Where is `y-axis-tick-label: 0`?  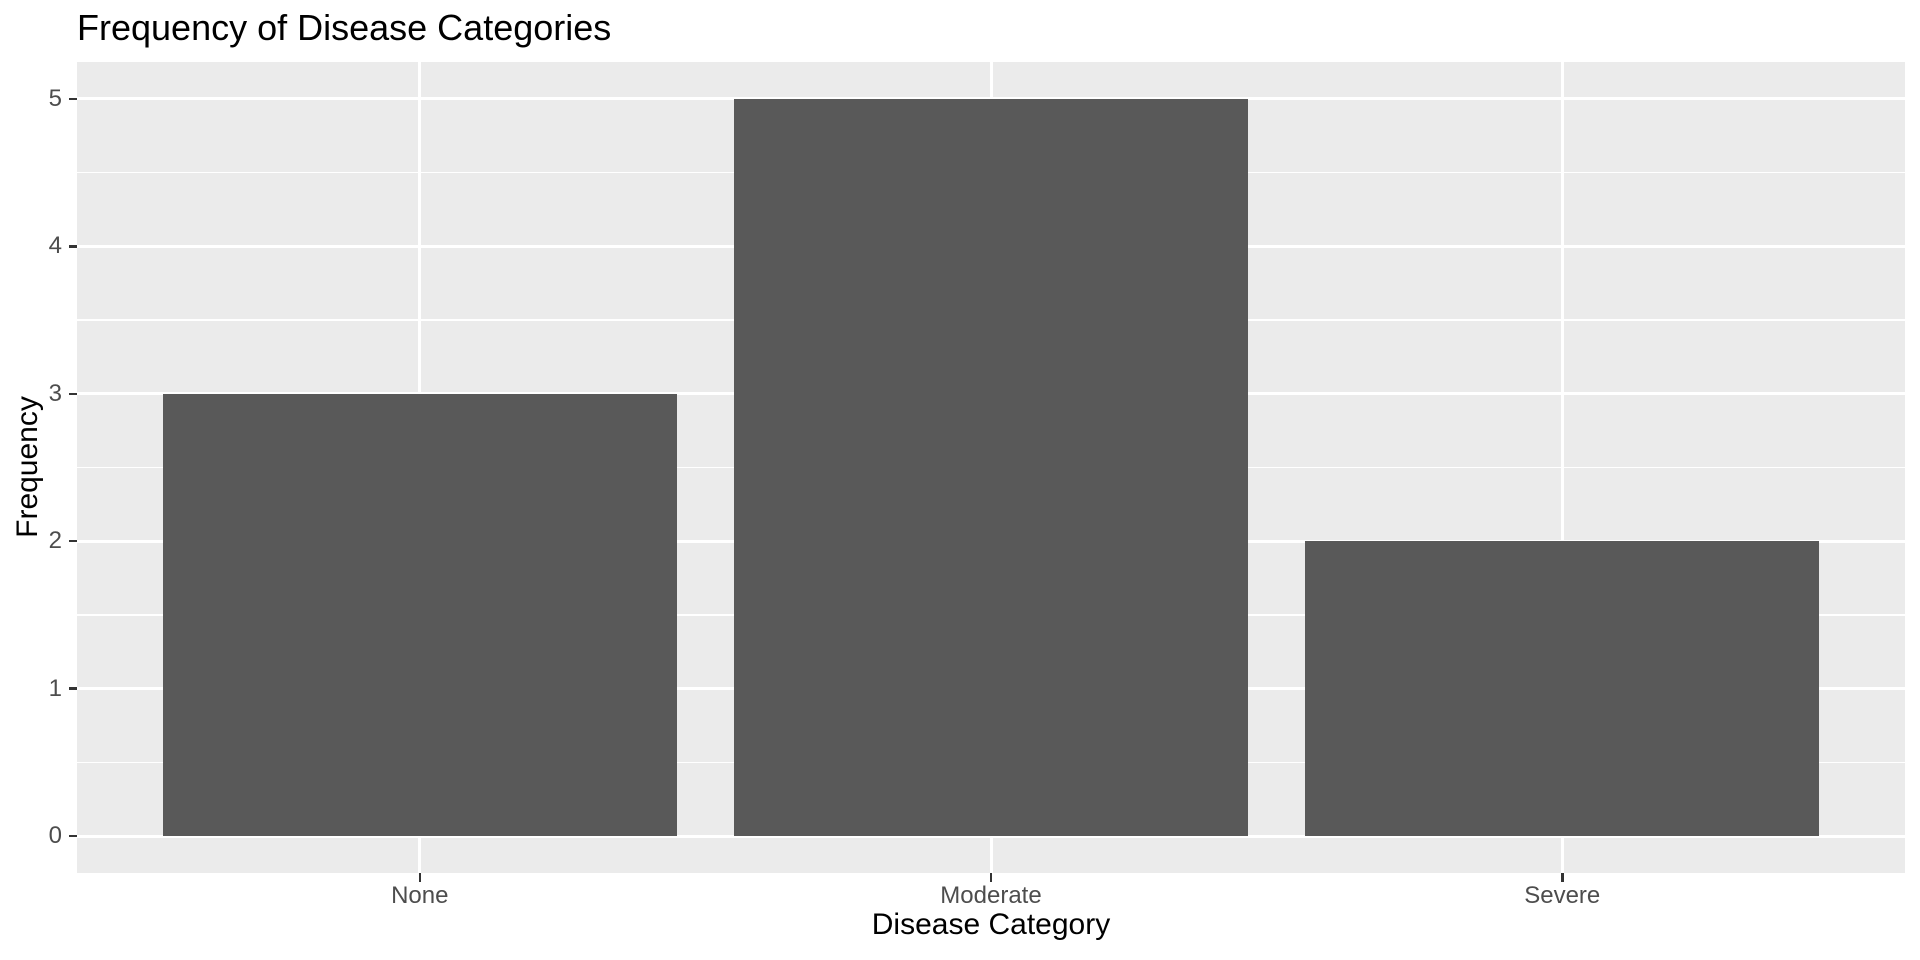
y-axis-tick-label: 0 is located at coordinates (55, 836).